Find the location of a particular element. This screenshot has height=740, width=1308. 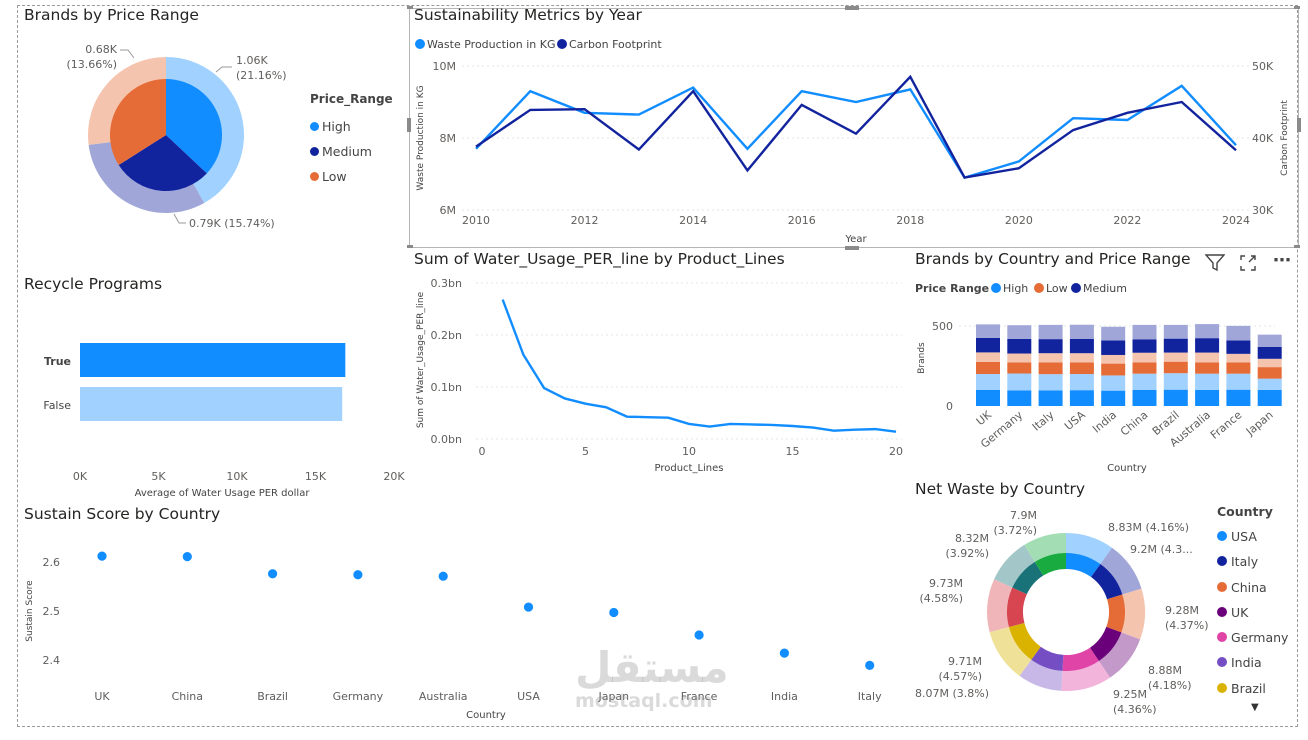

donut-legend-item-uk: UK is located at coordinates (1252, 612).